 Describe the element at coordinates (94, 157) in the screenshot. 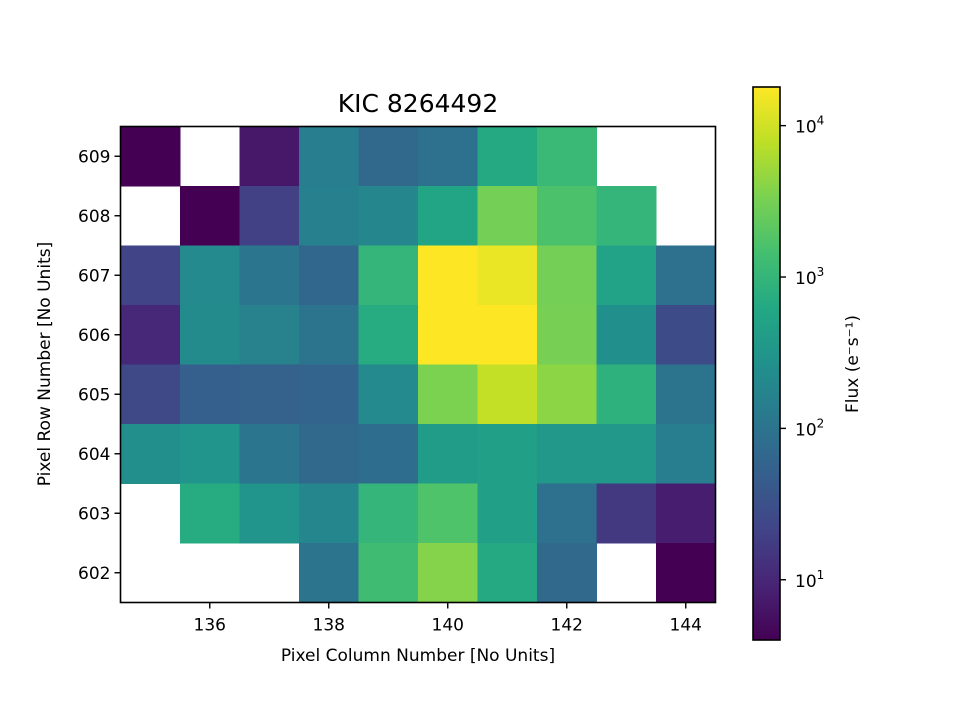

I see `y-tick-label: 609` at that location.